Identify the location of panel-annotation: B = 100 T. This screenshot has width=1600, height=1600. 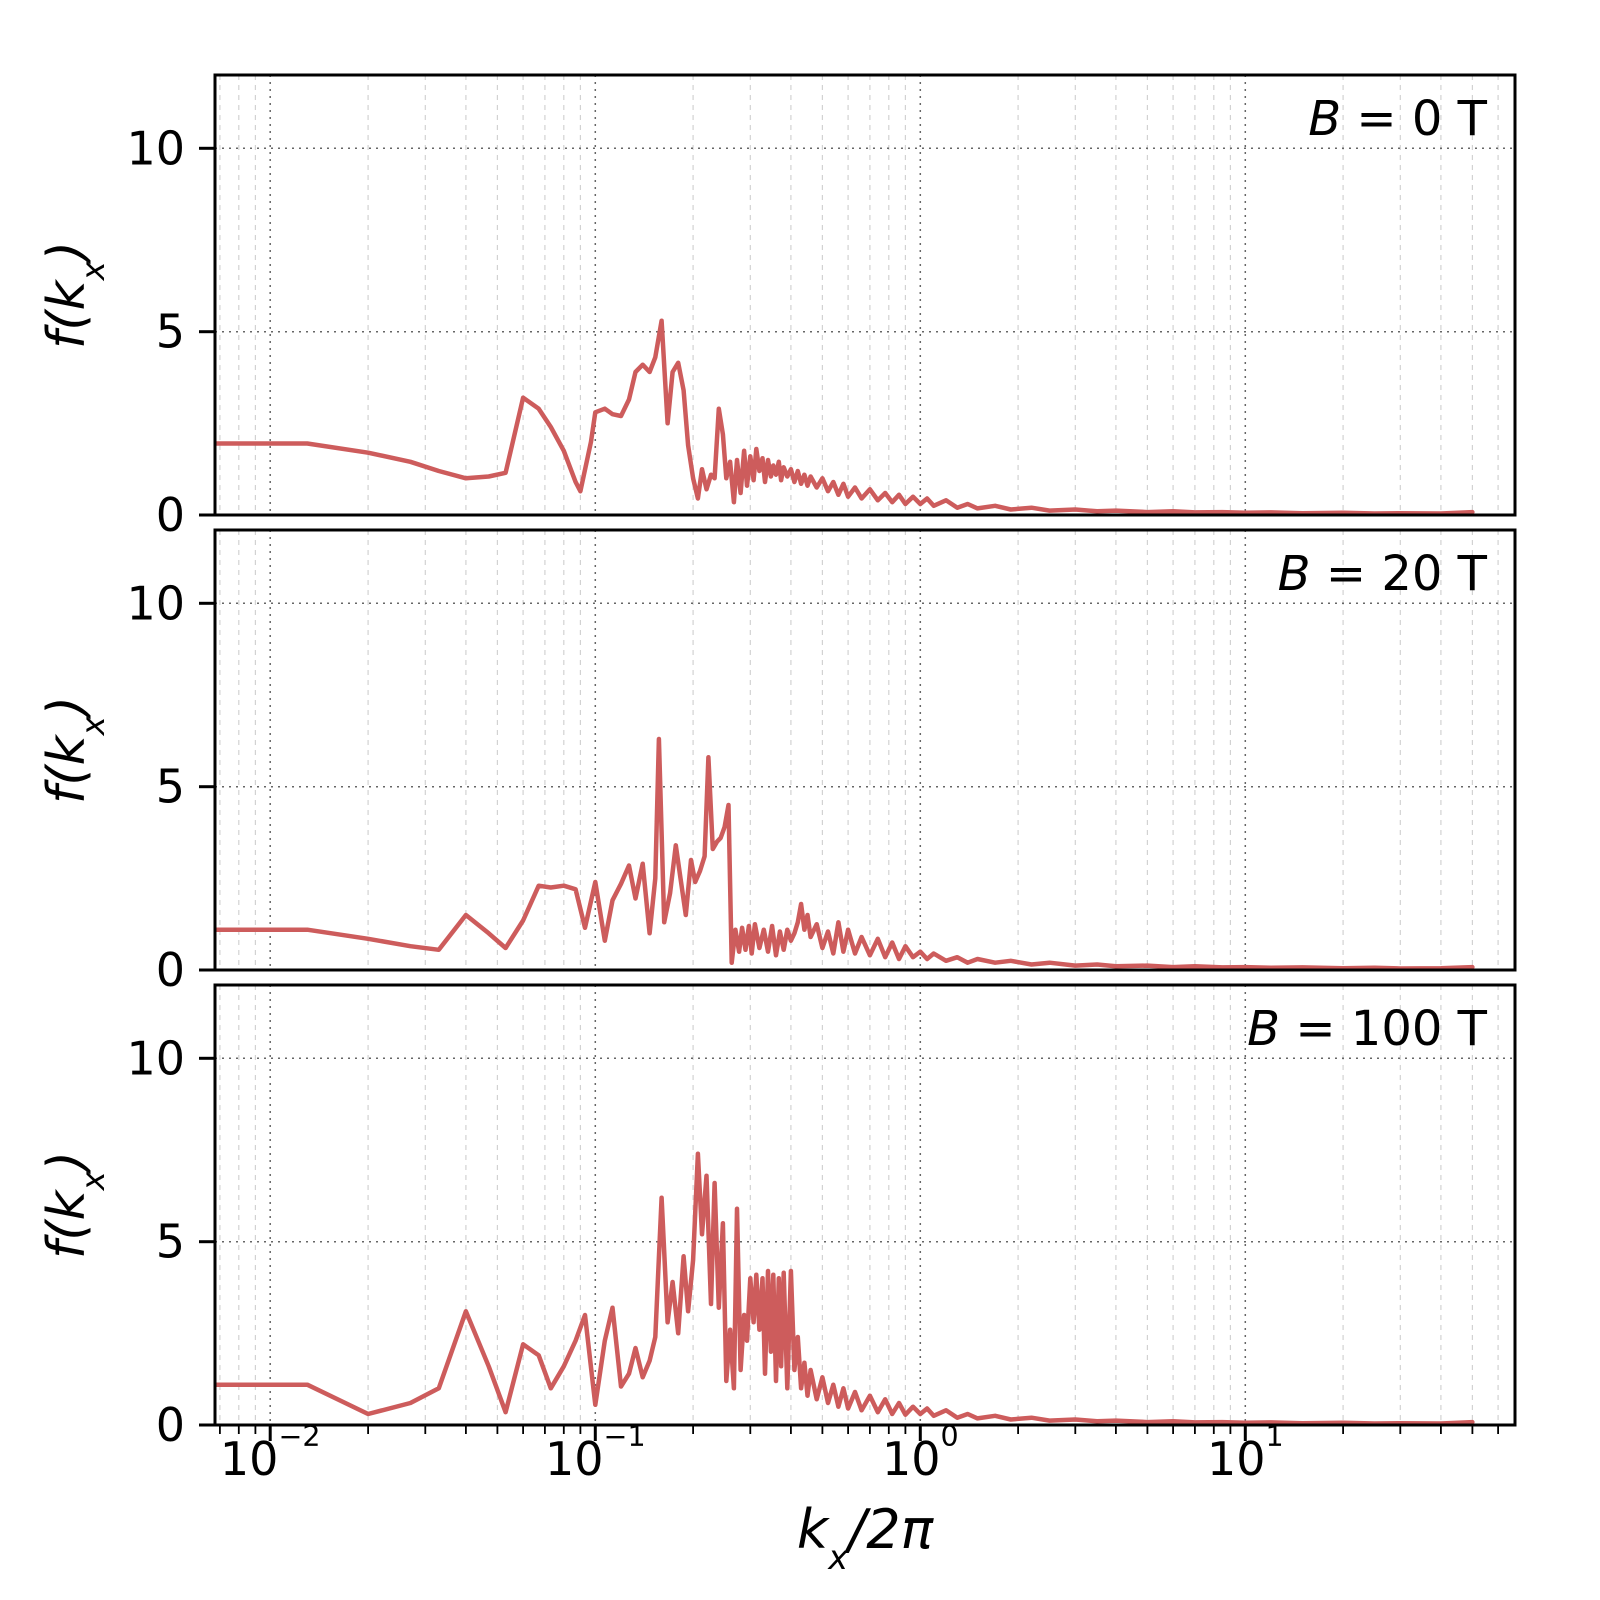
(1367, 1029).